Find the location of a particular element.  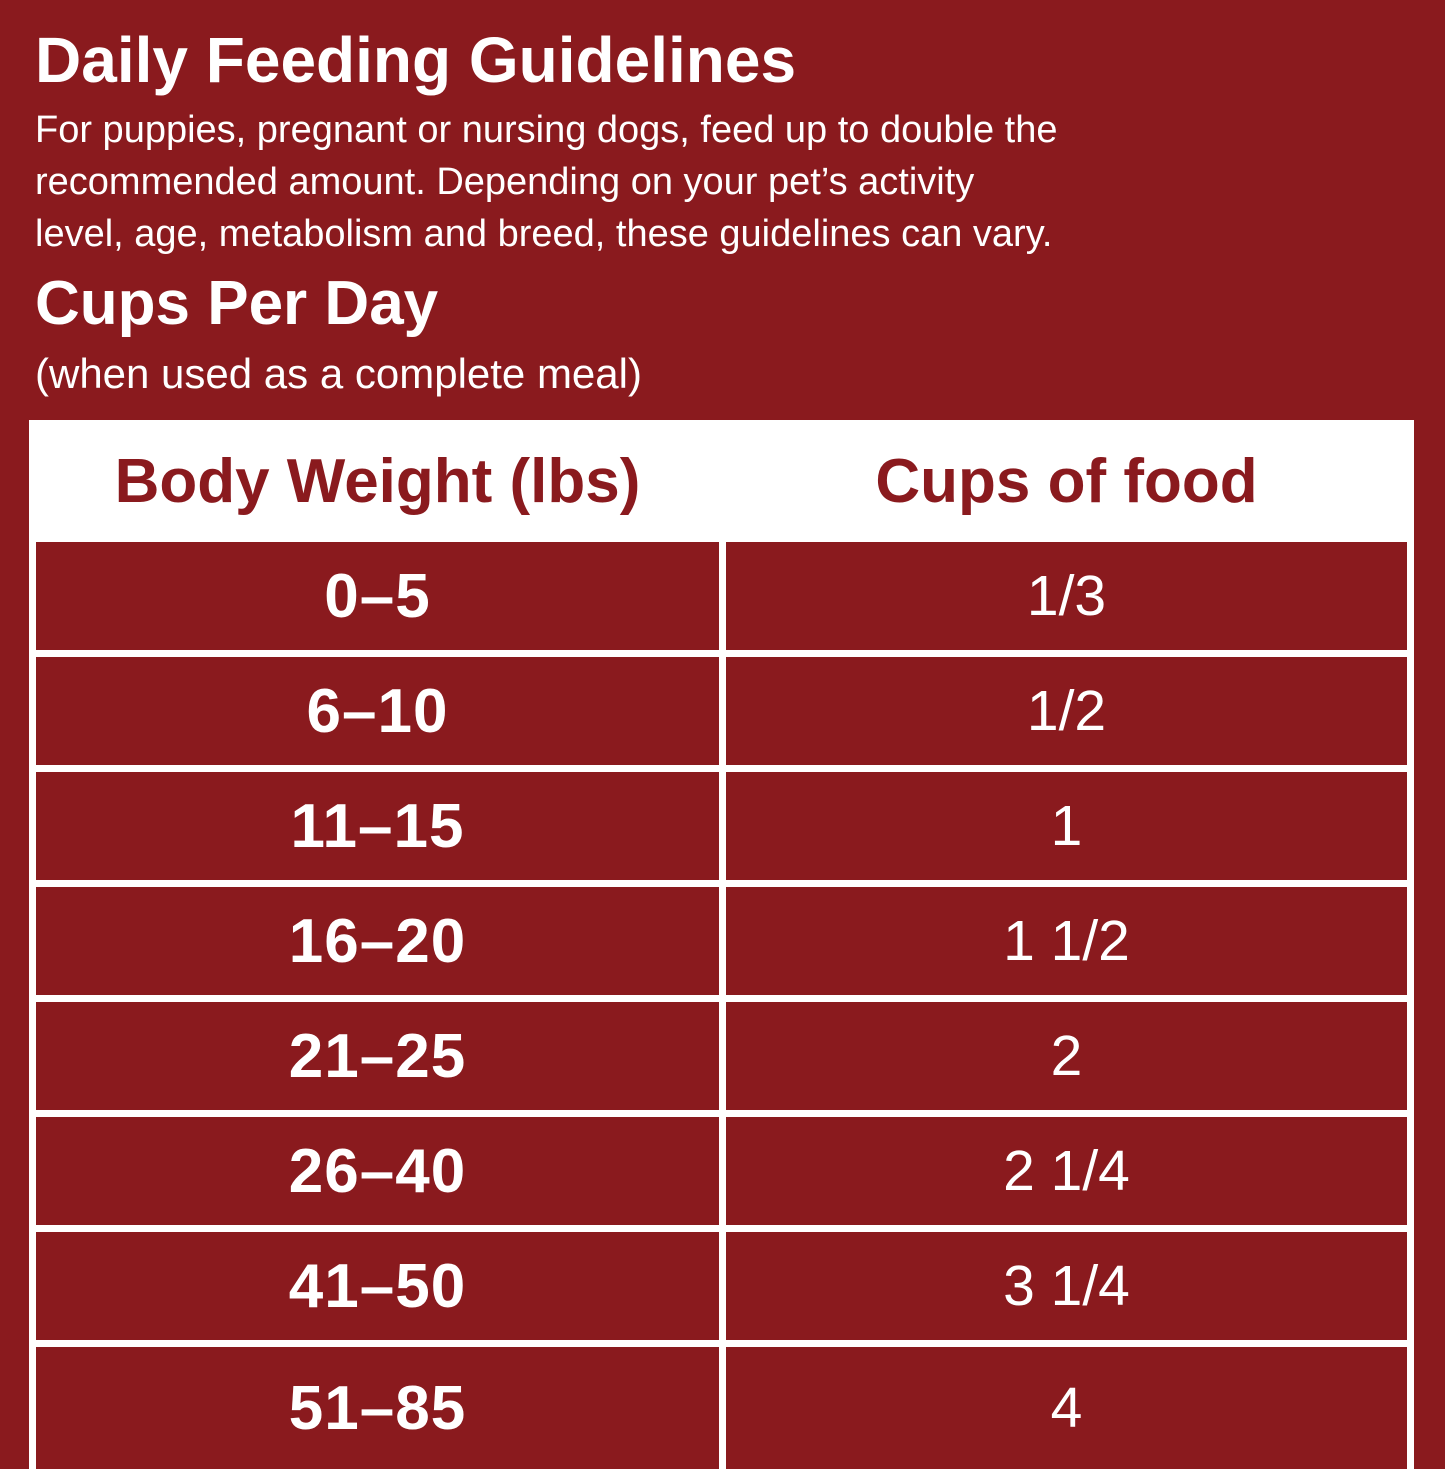

table-header: Body Weight (lbs) Cups of food is located at coordinates (721, 481).